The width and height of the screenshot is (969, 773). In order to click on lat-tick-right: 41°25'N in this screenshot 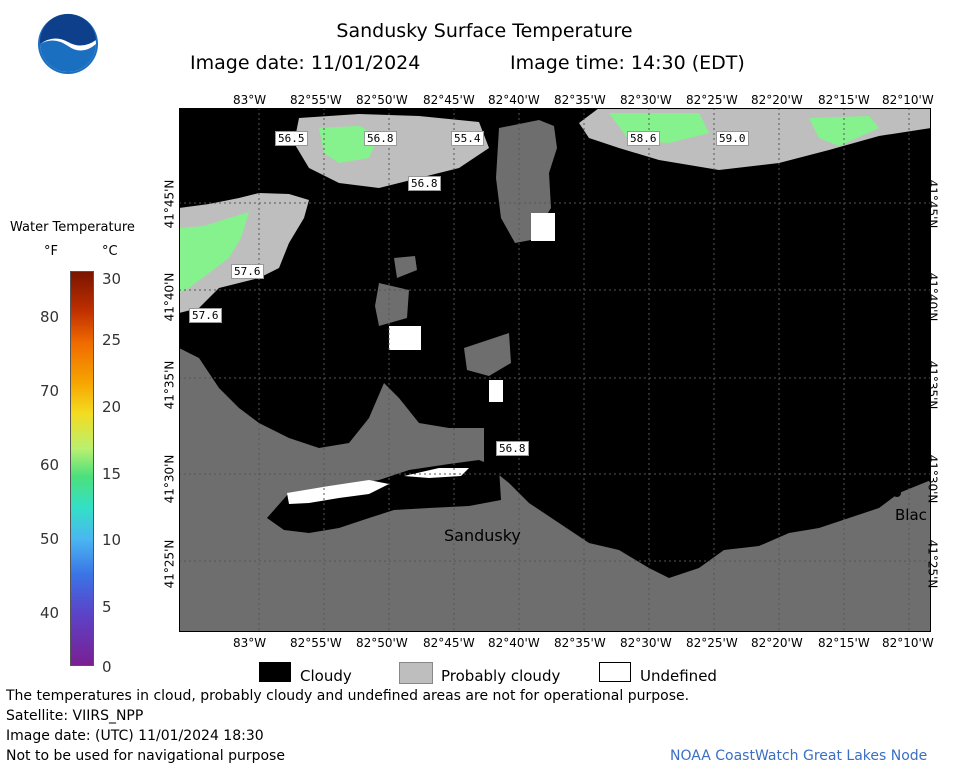, I will do `click(932, 564)`.